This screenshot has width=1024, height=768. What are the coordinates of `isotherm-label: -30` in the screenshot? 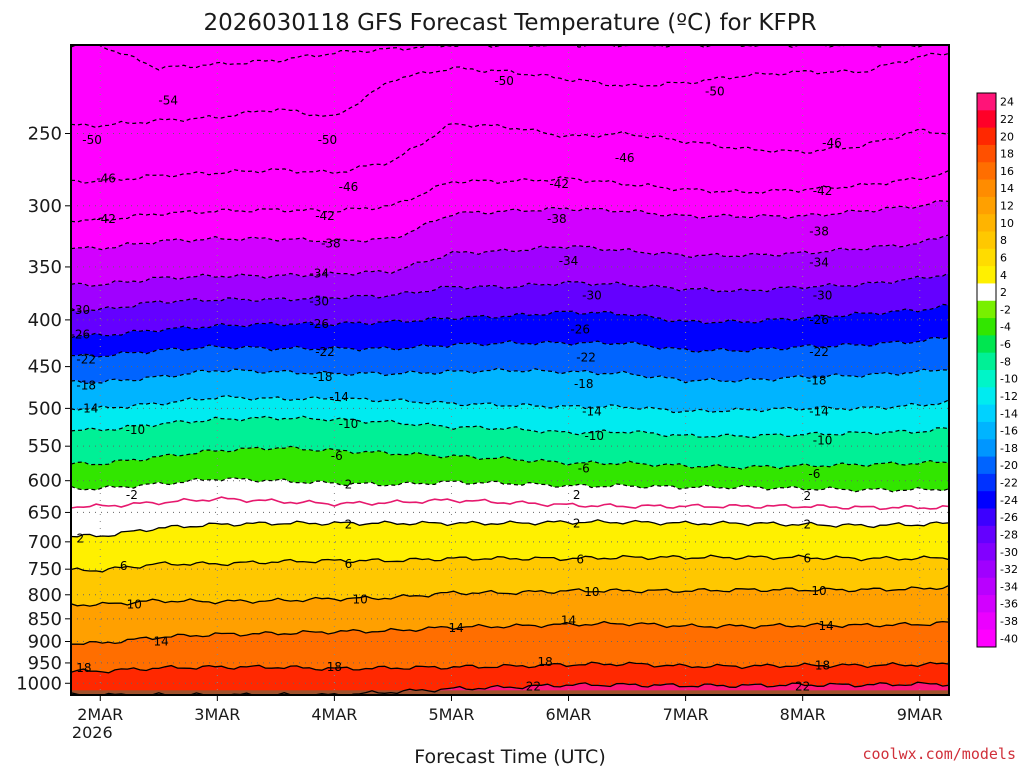 It's located at (81, 310).